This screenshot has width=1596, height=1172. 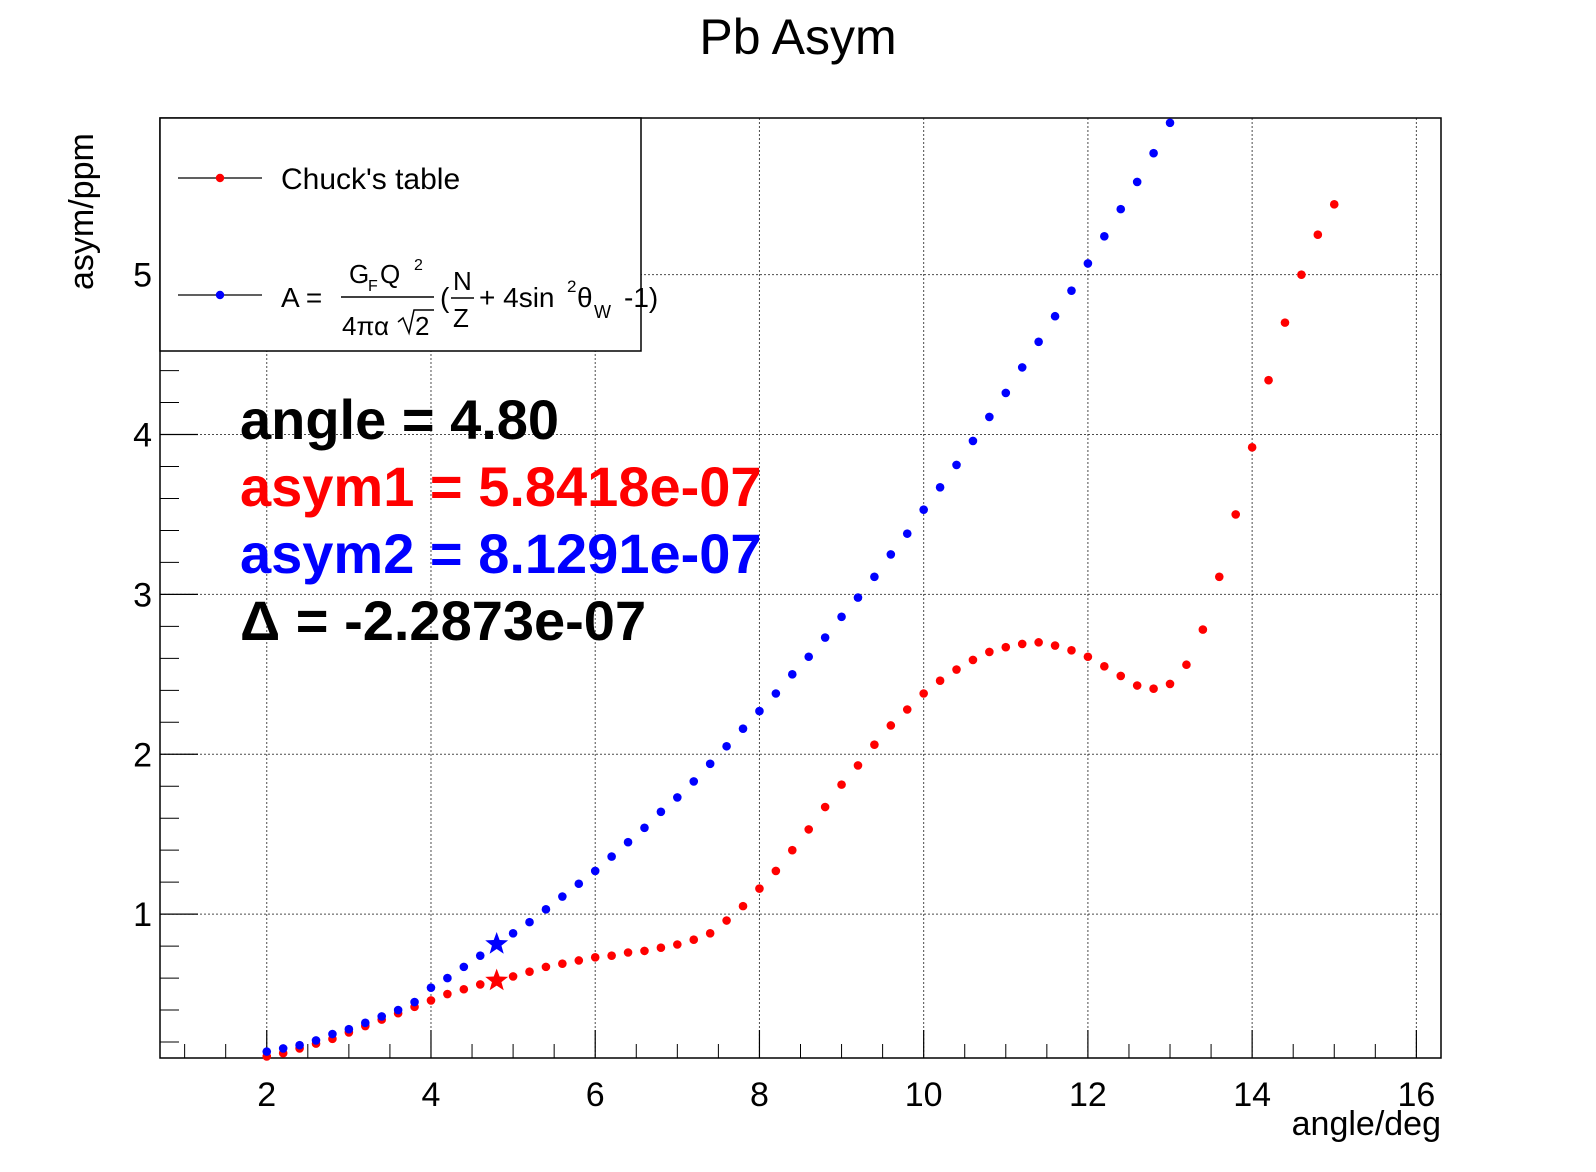 What do you see at coordinates (266, 1095) in the screenshot?
I see `x-tick-label: 2` at bounding box center [266, 1095].